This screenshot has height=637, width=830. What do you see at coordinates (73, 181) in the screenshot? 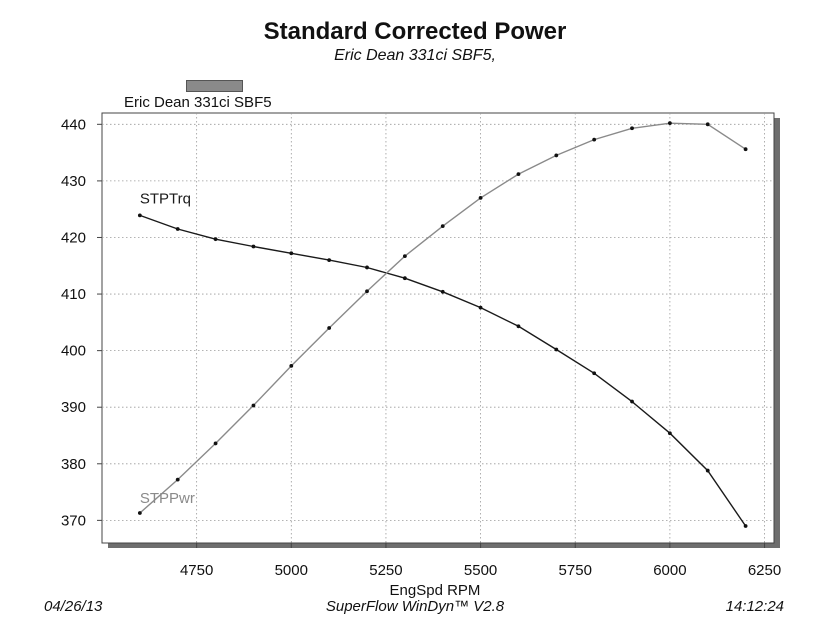
I see `y-tick-label: 430` at bounding box center [73, 181].